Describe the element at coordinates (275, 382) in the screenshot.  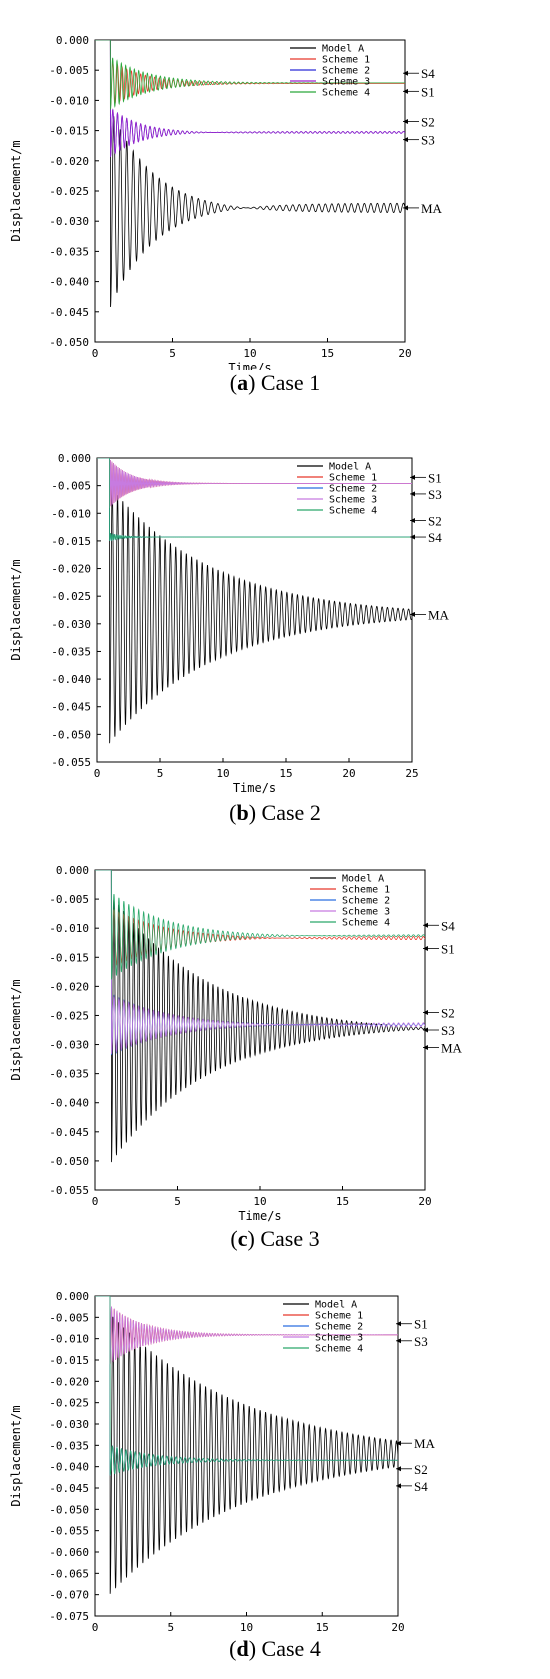
I see `caption-a: (a) Case 1` at that location.